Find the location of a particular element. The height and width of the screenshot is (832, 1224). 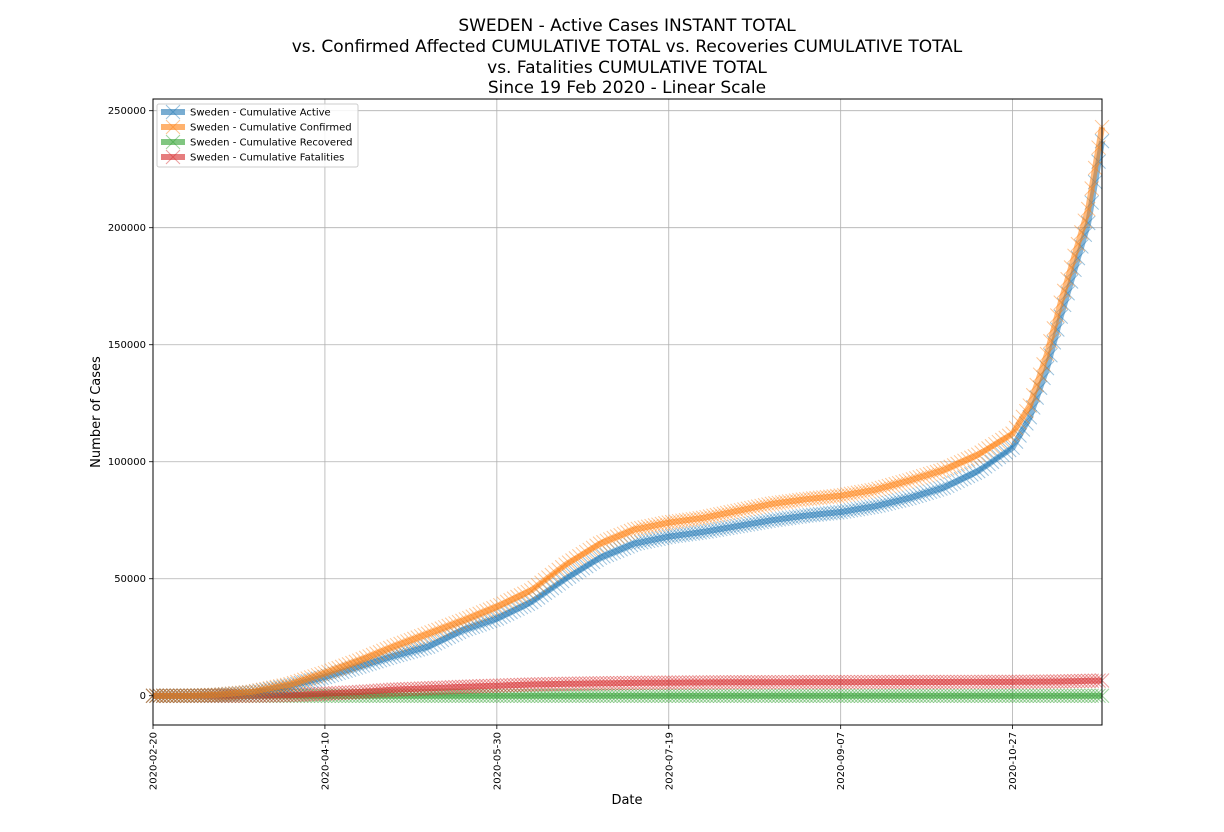

y-tick-label: 250000 is located at coordinates (127, 111).